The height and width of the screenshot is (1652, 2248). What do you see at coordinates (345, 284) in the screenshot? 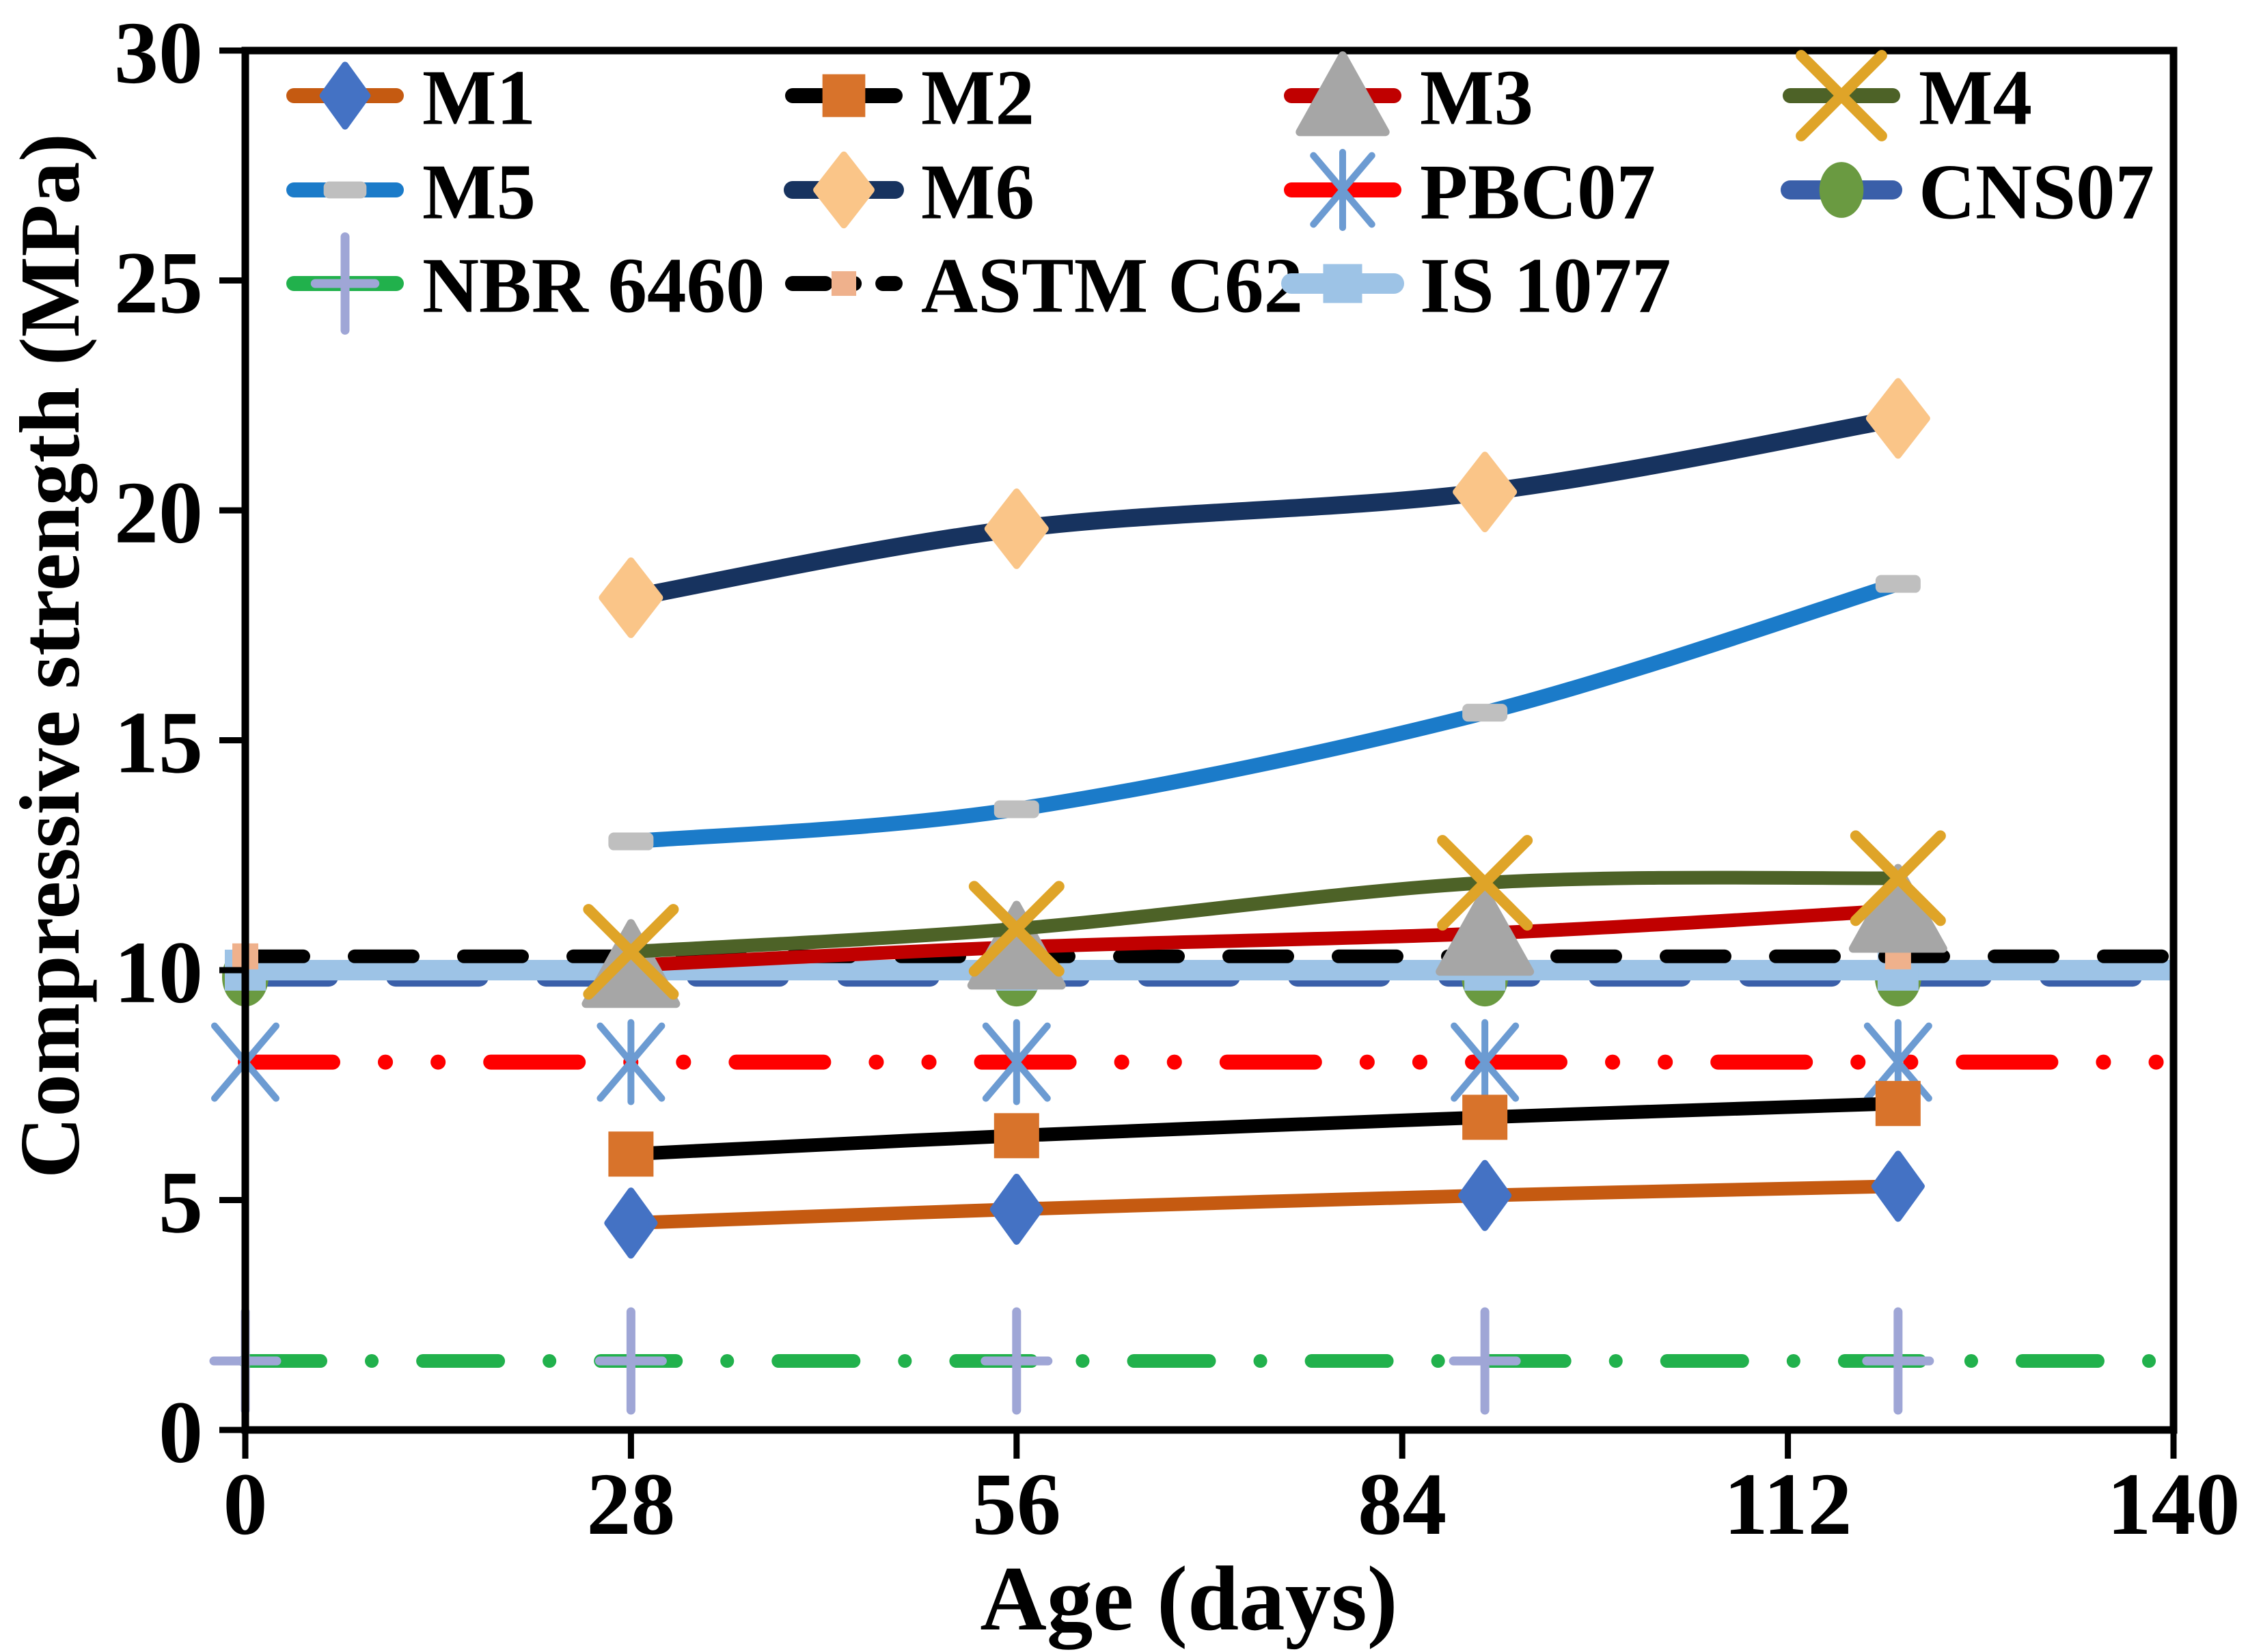
I see `legend-marker-plus` at bounding box center [345, 284].